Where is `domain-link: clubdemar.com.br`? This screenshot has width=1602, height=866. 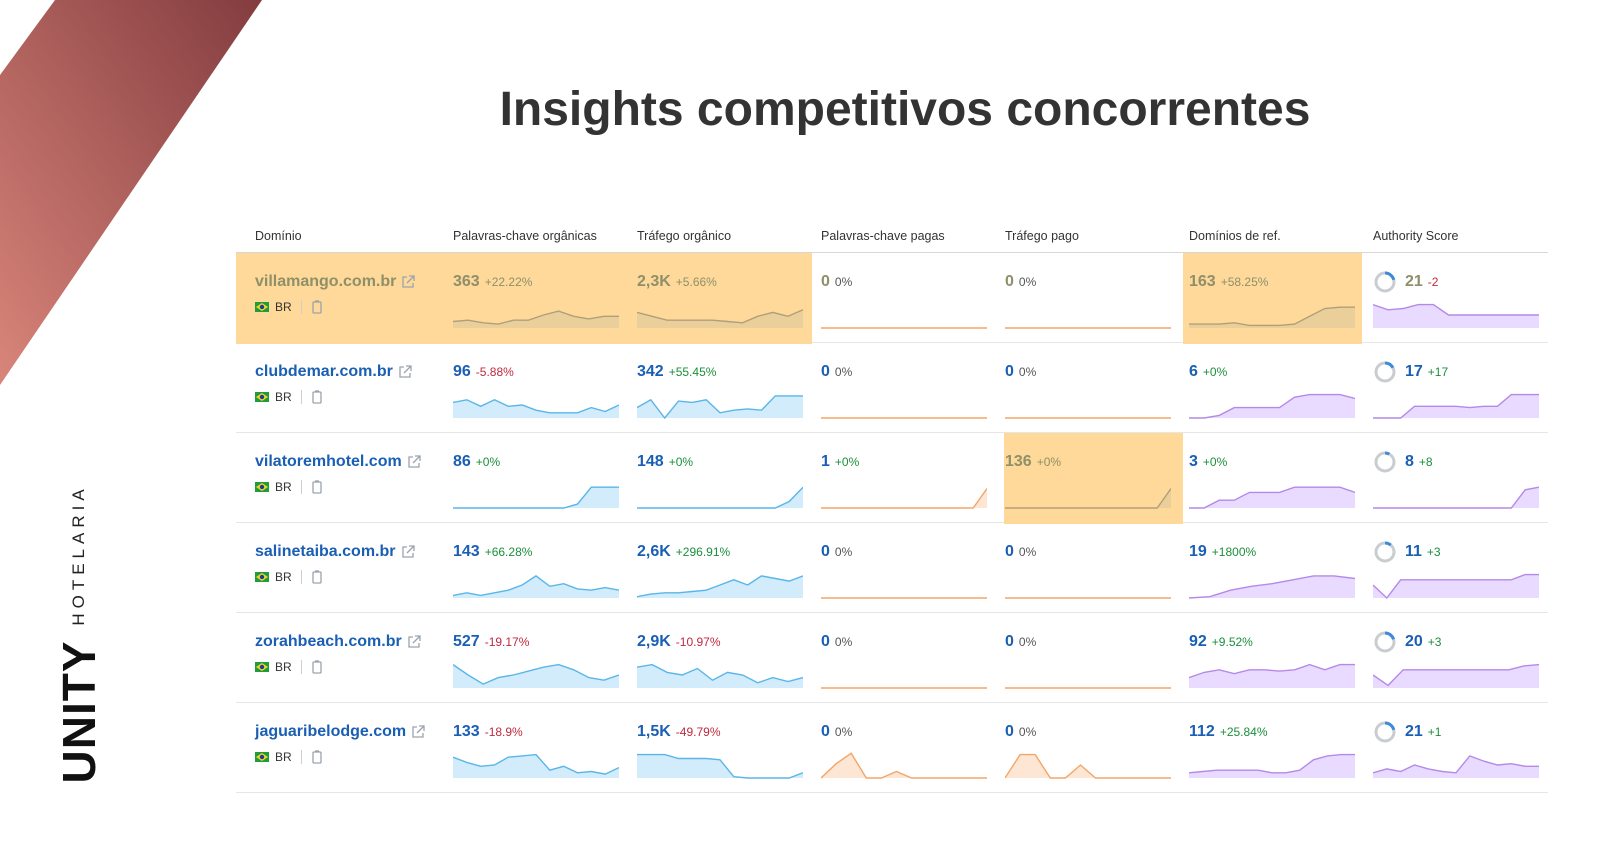
domain-link: clubdemar.com.br is located at coordinates (333, 372).